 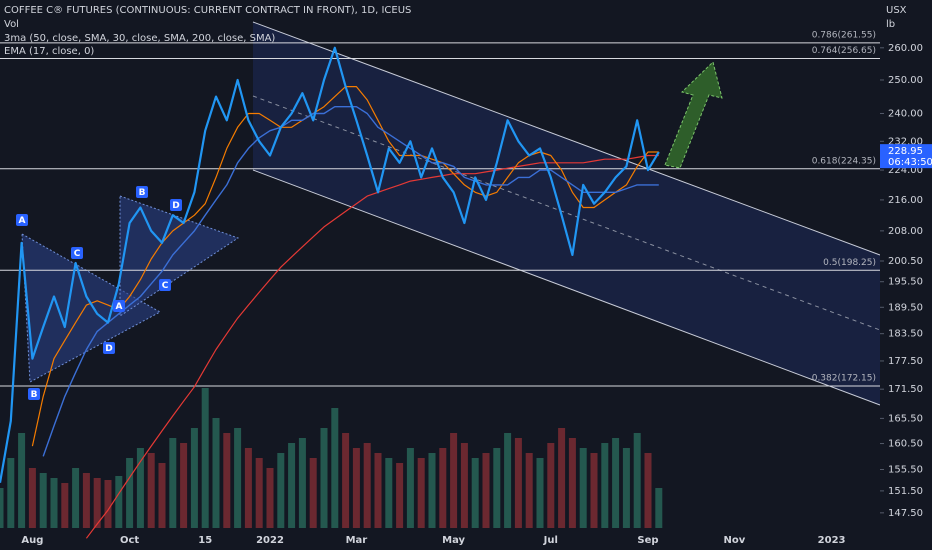 What do you see at coordinates (905, 200) in the screenshot?
I see `y-tick-label: 216.00` at bounding box center [905, 200].